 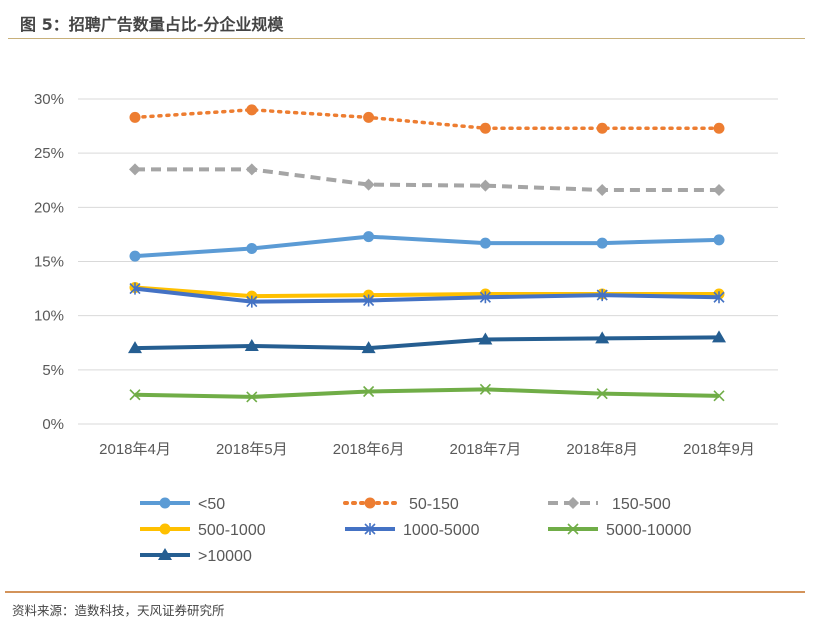 What do you see at coordinates (641, 504) in the screenshot?
I see `legend-label: 150-500` at bounding box center [641, 504].